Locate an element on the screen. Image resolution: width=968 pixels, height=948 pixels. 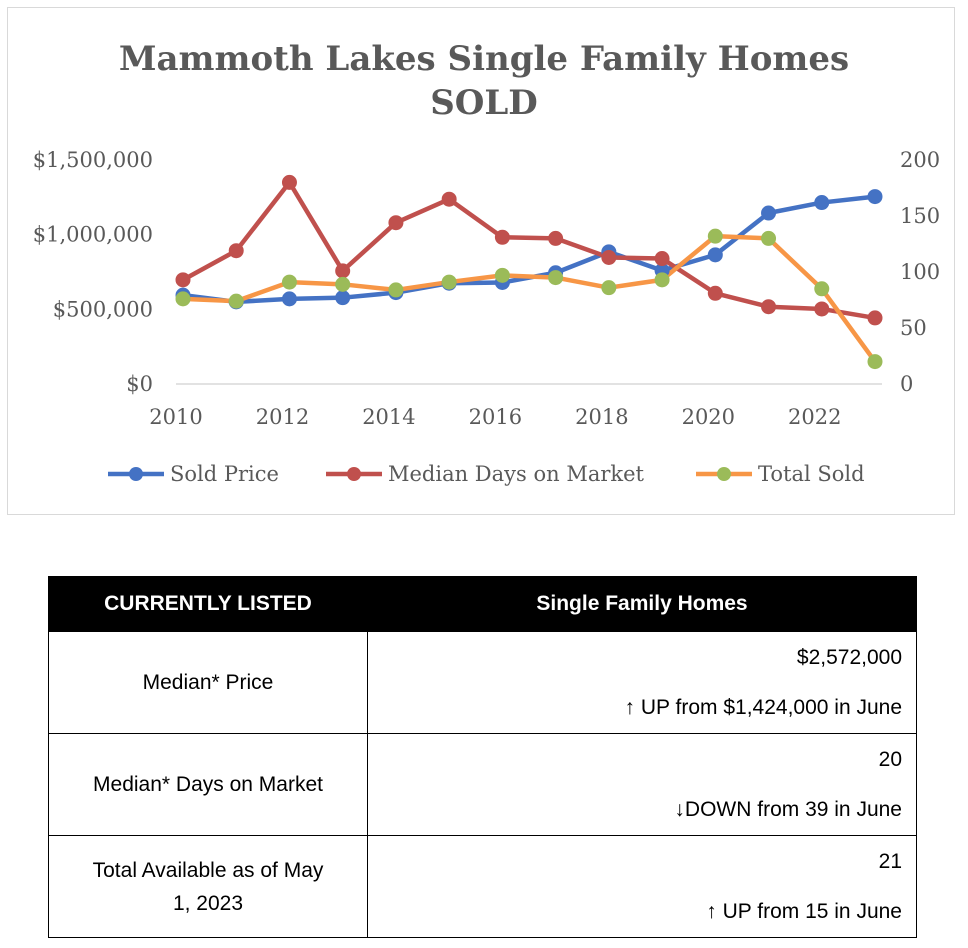
x-tick-label: 2022 is located at coordinates (814, 417).